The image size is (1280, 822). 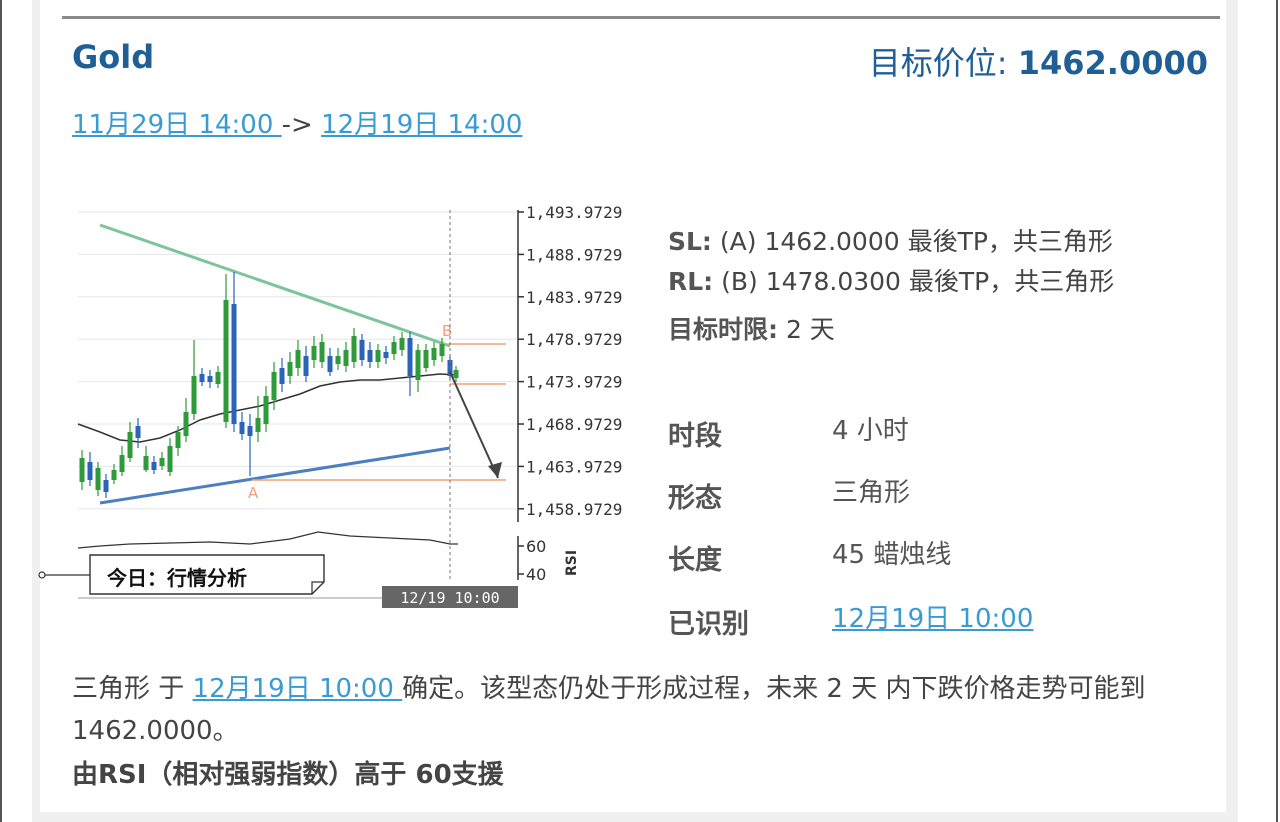 What do you see at coordinates (288, 775) in the screenshot?
I see `rsi-note: 由RSI（相对强弱指数）高于 60支援` at bounding box center [288, 775].